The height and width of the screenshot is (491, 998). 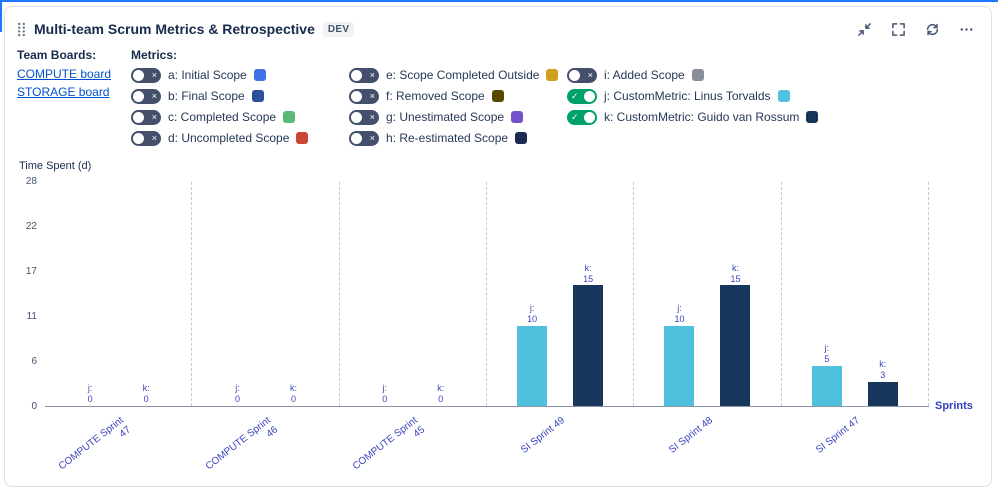 What do you see at coordinates (34, 406) in the screenshot?
I see `y-tick-label: 0` at bounding box center [34, 406].